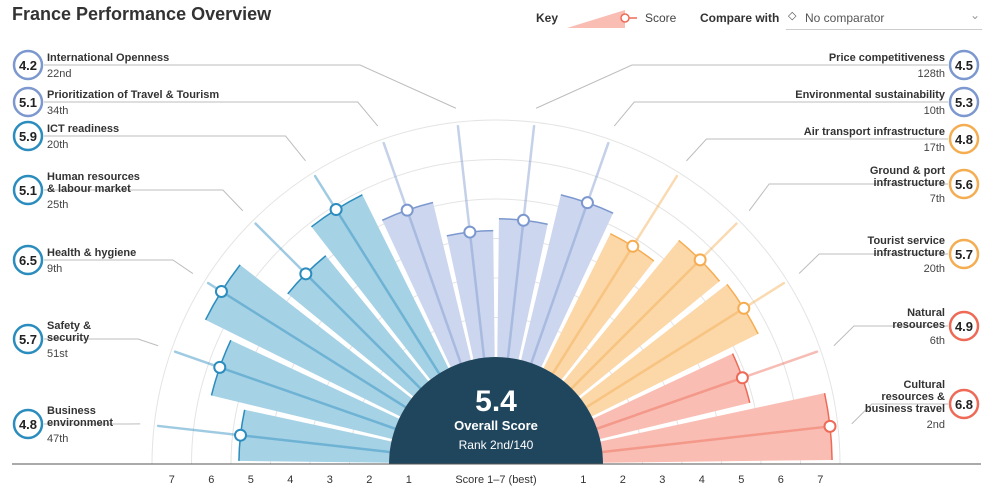 The image size is (993, 503). Describe the element at coordinates (926, 313) in the screenshot. I see `pillar-name: Natural` at that location.